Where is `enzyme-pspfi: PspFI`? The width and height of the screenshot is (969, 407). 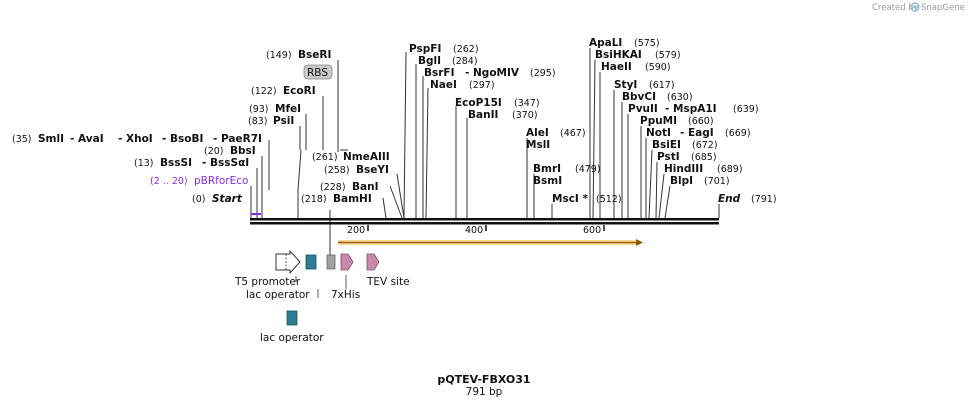
enzyme-pspfi: PspFI is located at coordinates (425, 49).